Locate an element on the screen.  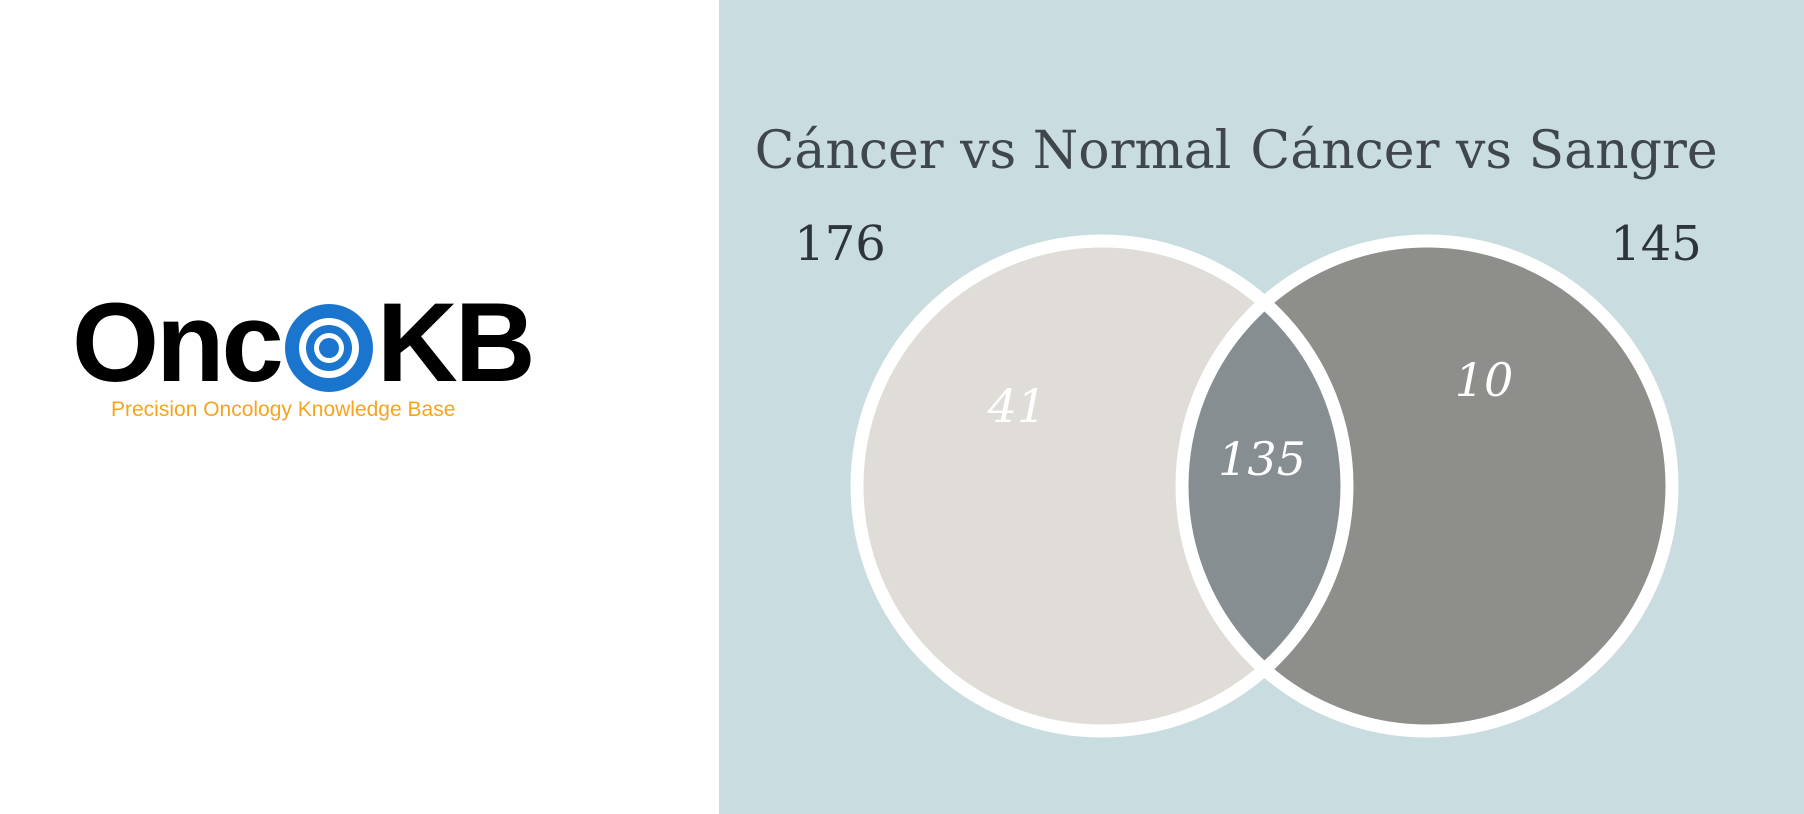
left-only-count: 41 is located at coordinates (1017, 406).